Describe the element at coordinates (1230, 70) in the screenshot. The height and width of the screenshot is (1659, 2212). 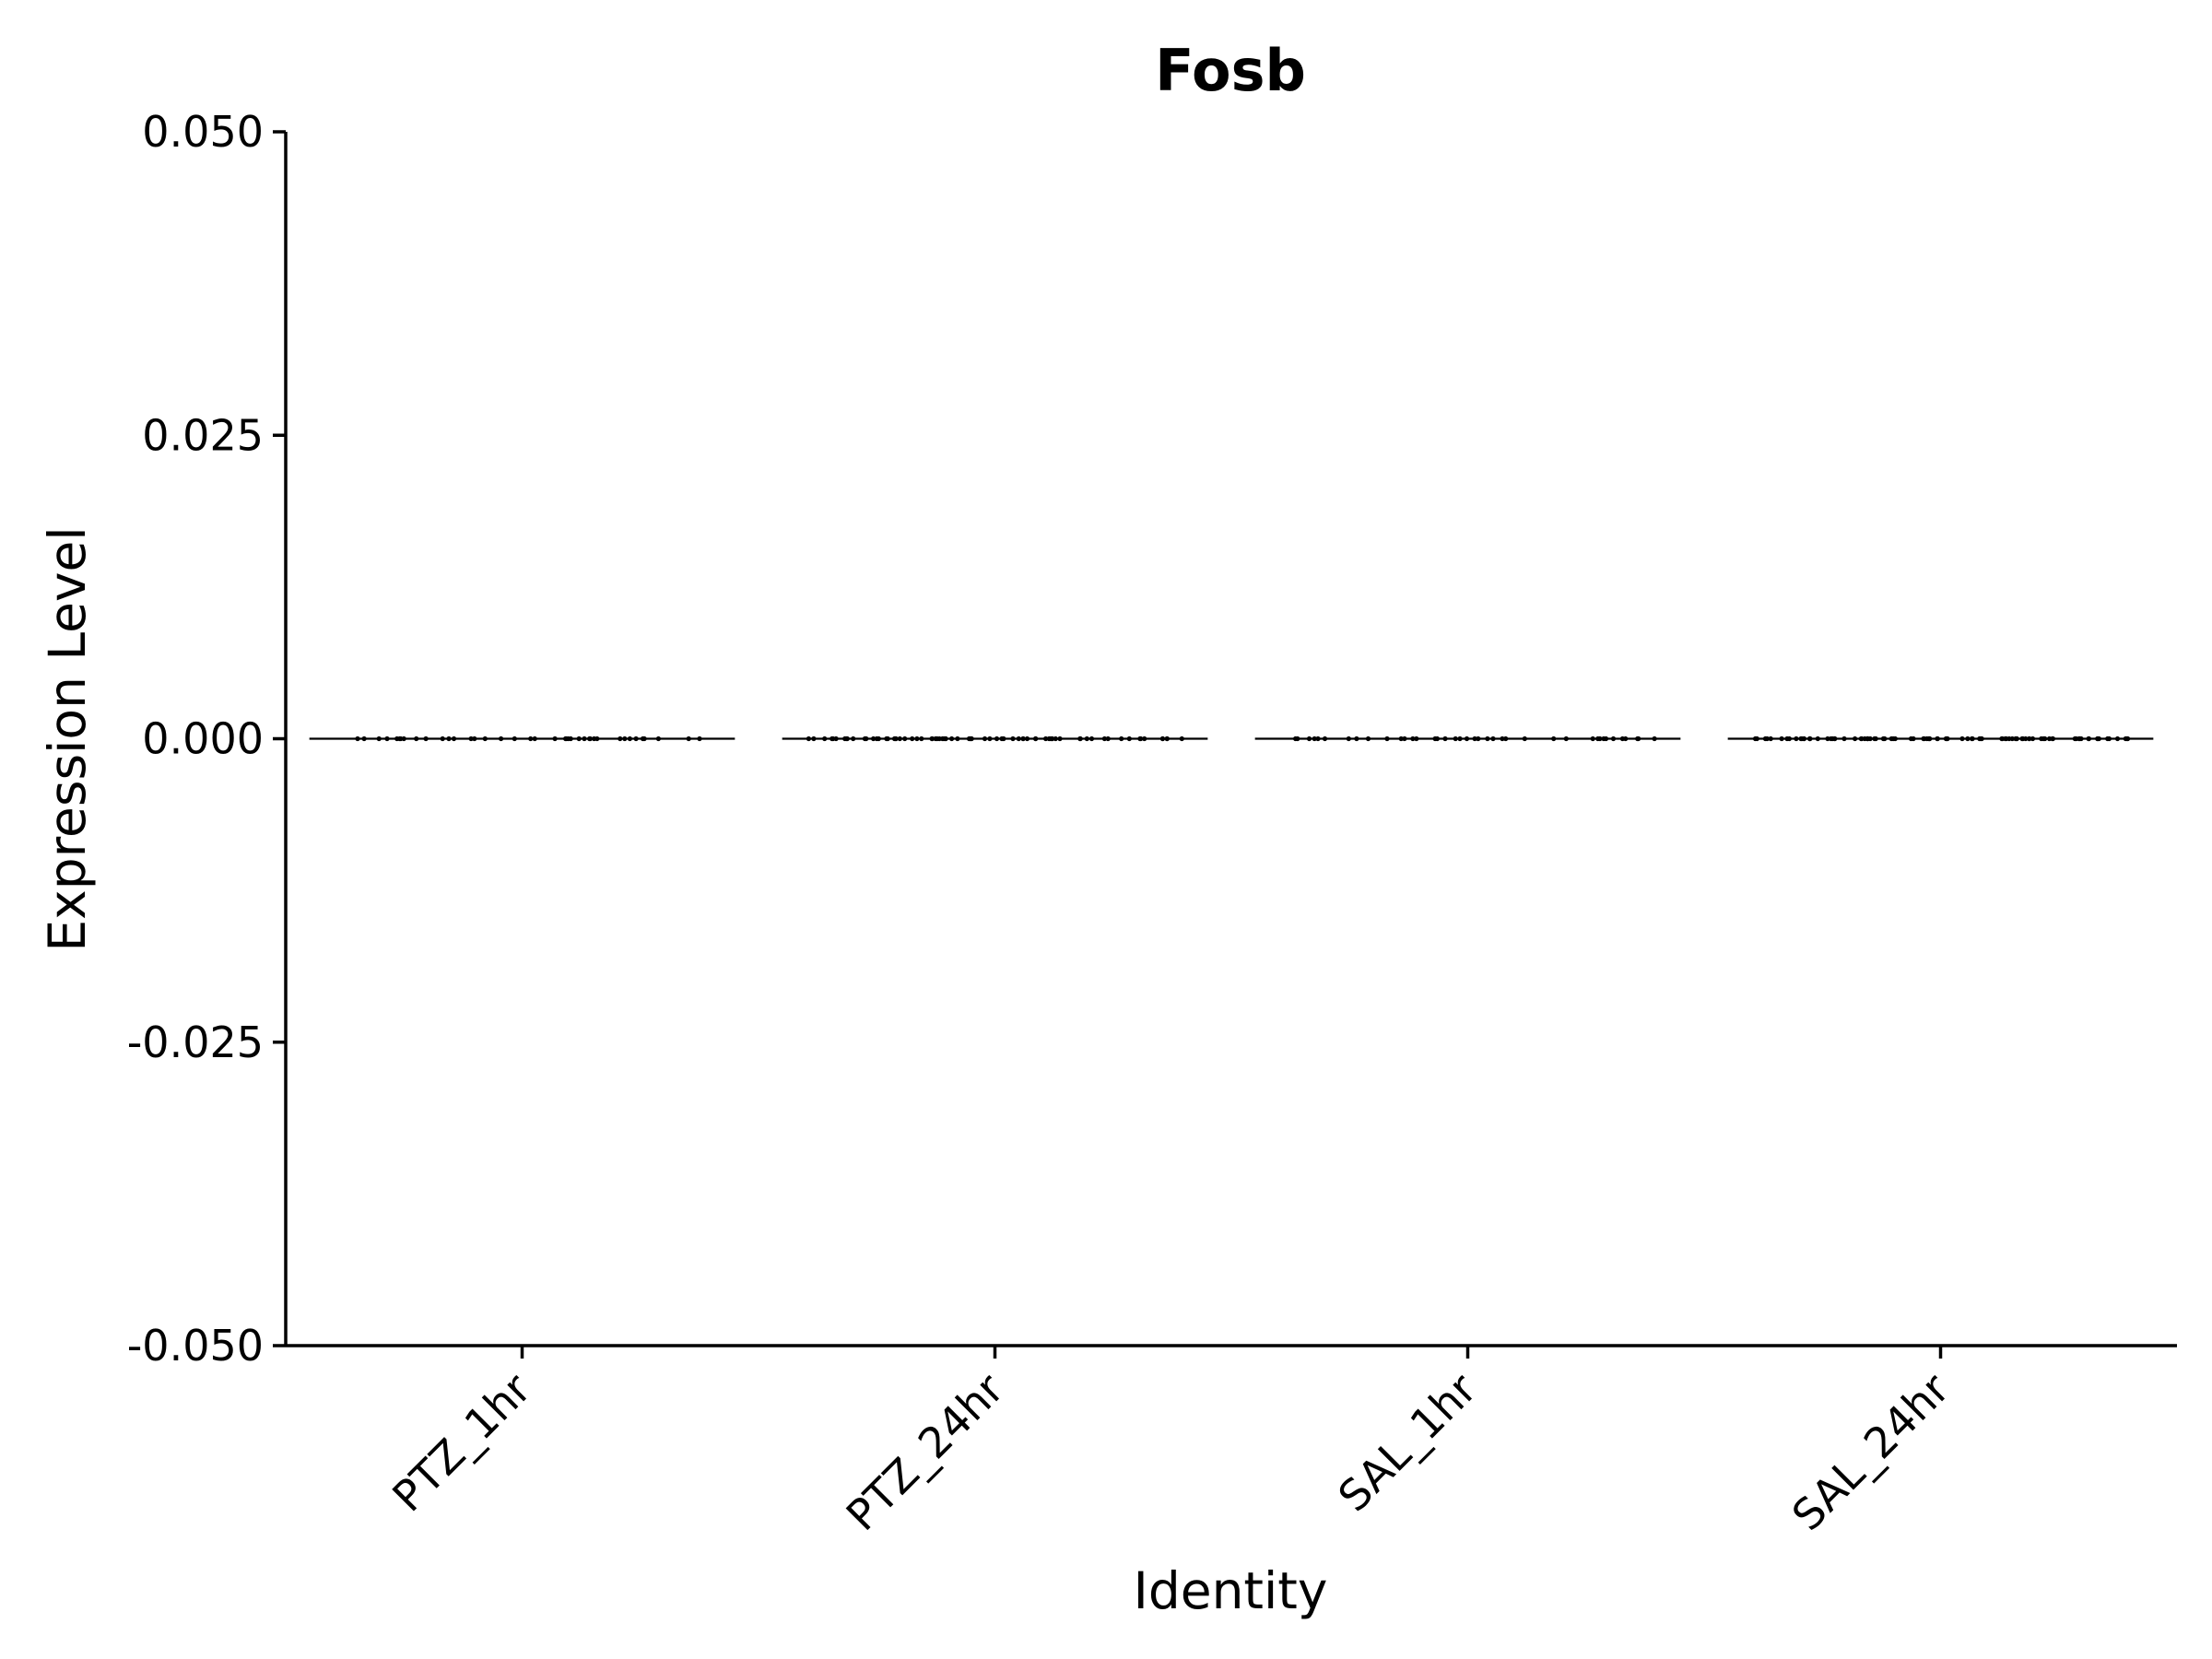
I see `chart-title: Fosb` at that location.